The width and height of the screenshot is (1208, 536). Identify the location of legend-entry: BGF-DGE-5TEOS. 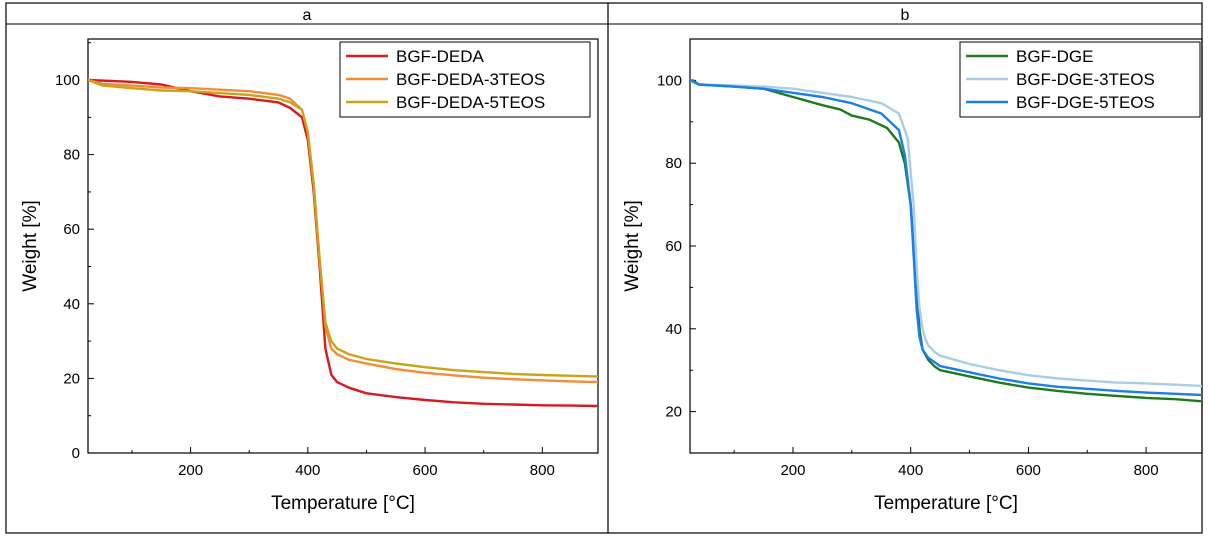
(1085, 102).